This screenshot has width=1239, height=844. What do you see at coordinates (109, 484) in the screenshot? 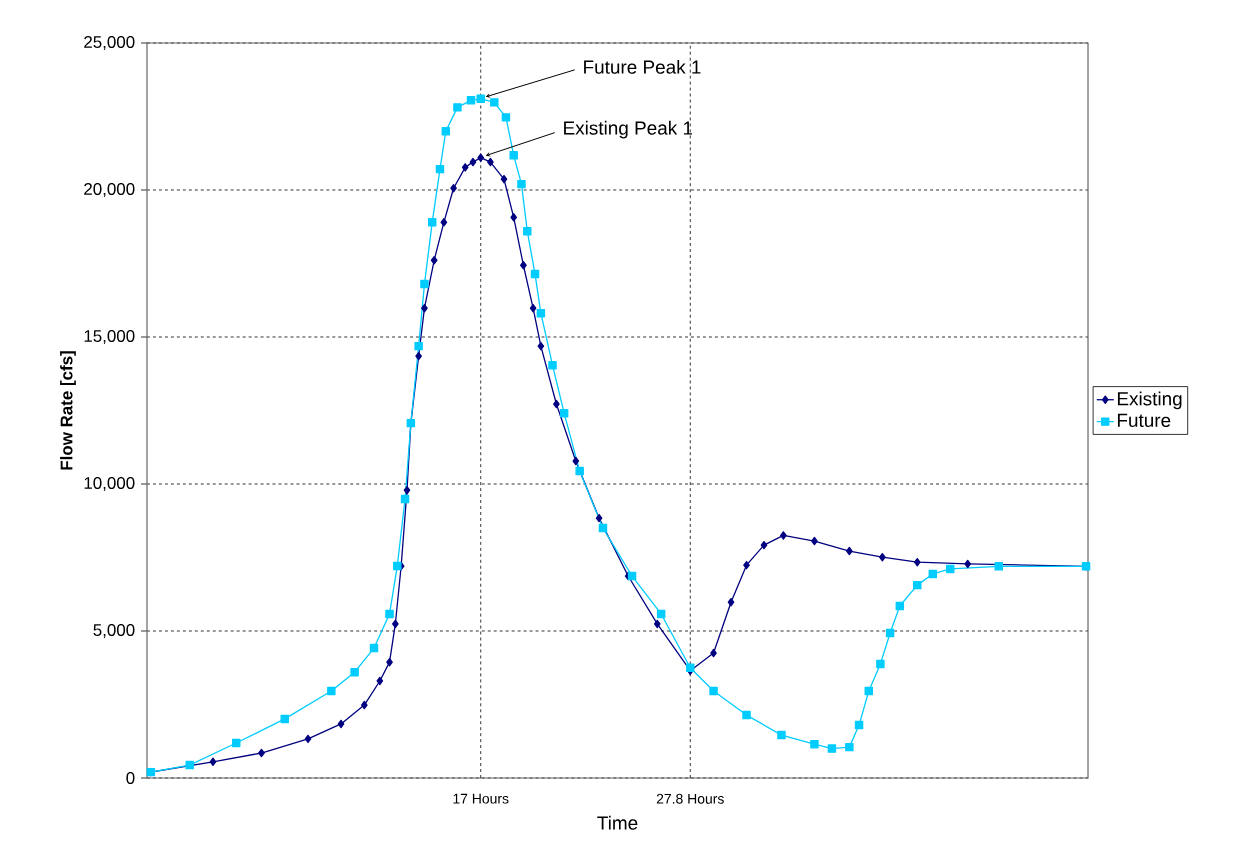
I see `y-tick-label: 10,000` at bounding box center [109, 484].